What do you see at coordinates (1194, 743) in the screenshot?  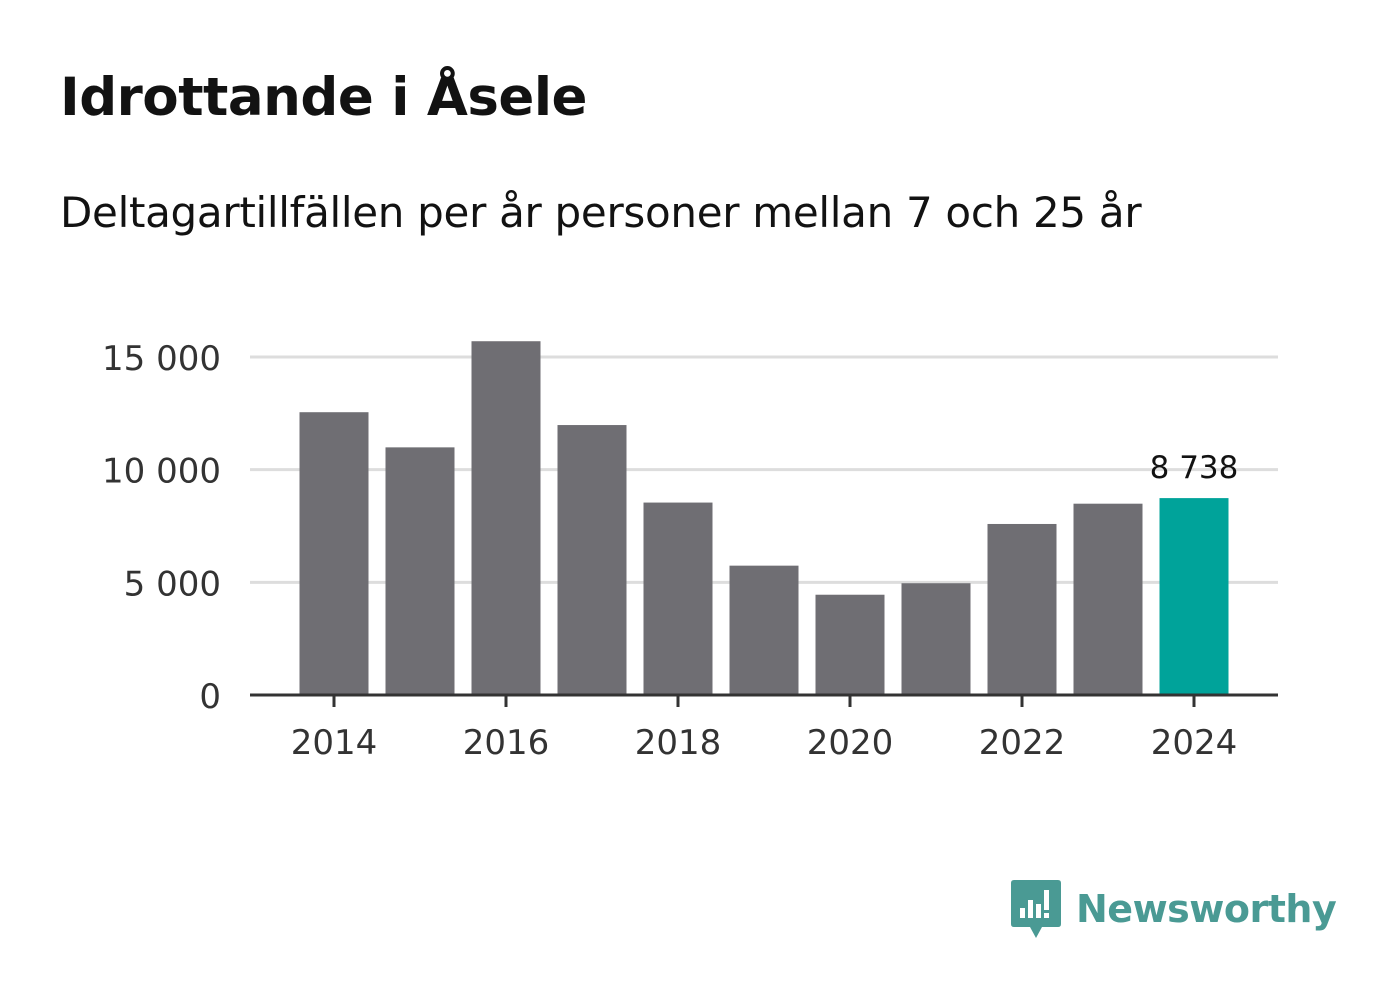 I see `x-tick-label: 2024` at bounding box center [1194, 743].